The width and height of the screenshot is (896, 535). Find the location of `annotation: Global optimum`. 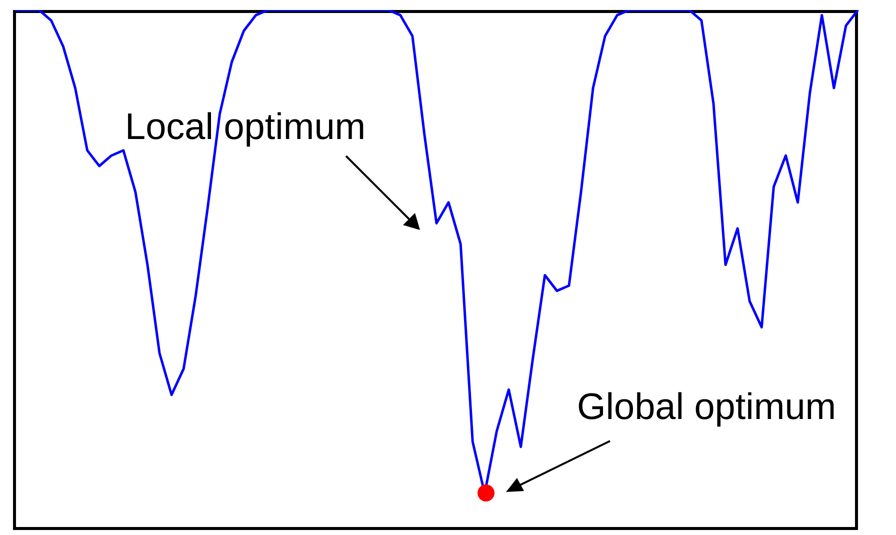

annotation: Global optimum is located at coordinates (706, 407).